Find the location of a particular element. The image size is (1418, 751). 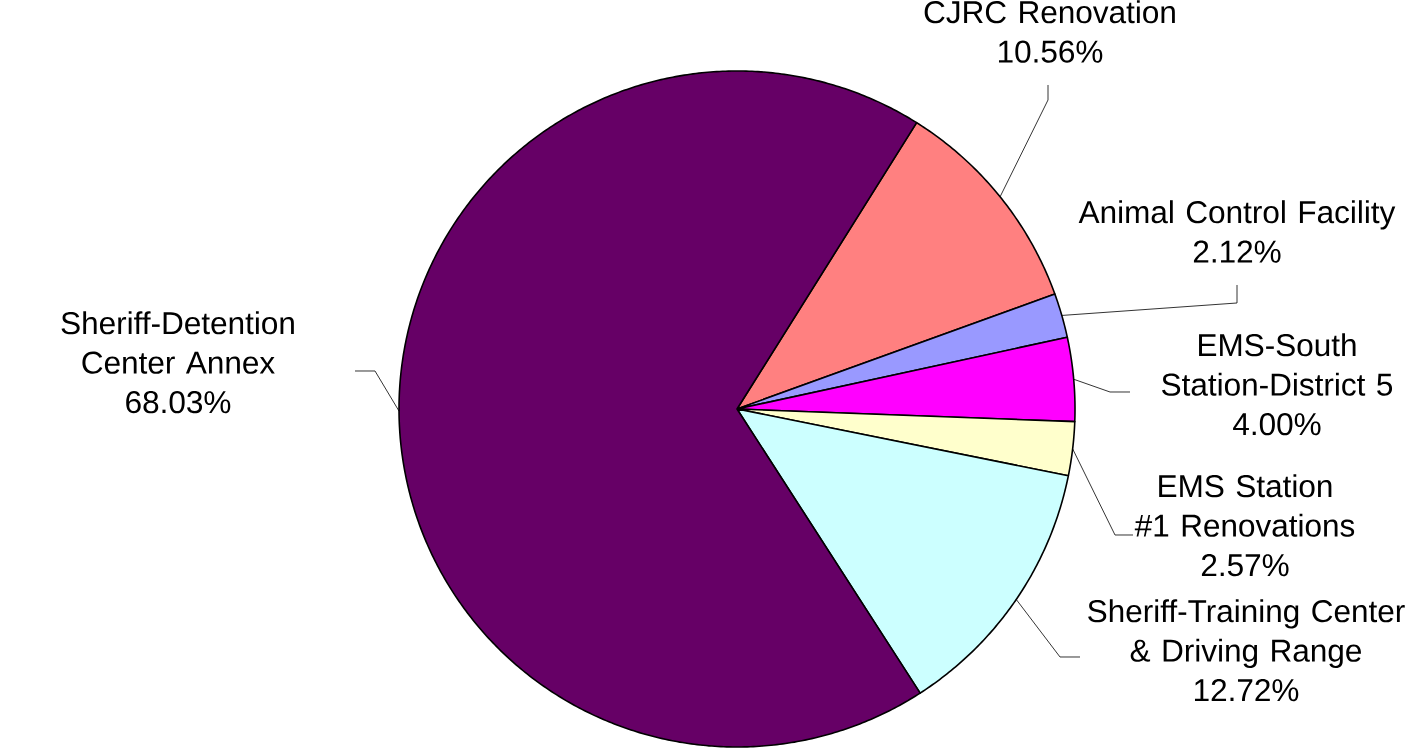

slice-label: Sheriff-Detention Center Annex is located at coordinates (177, 342).